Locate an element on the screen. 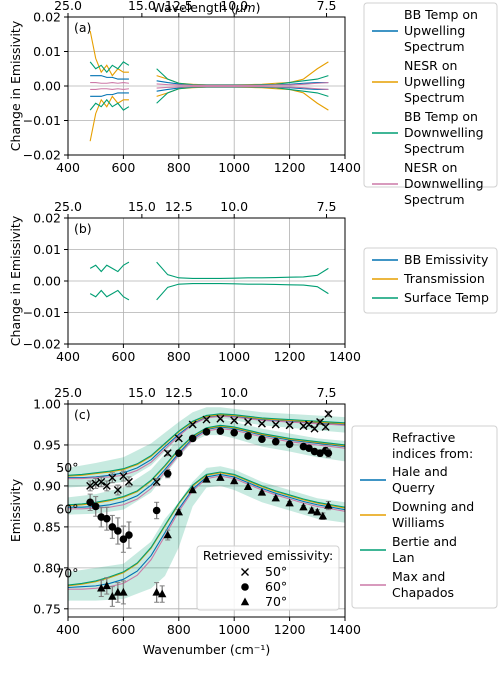  inner-legend: Retrieved emissivity:50°60°70° is located at coordinates (268, 578).